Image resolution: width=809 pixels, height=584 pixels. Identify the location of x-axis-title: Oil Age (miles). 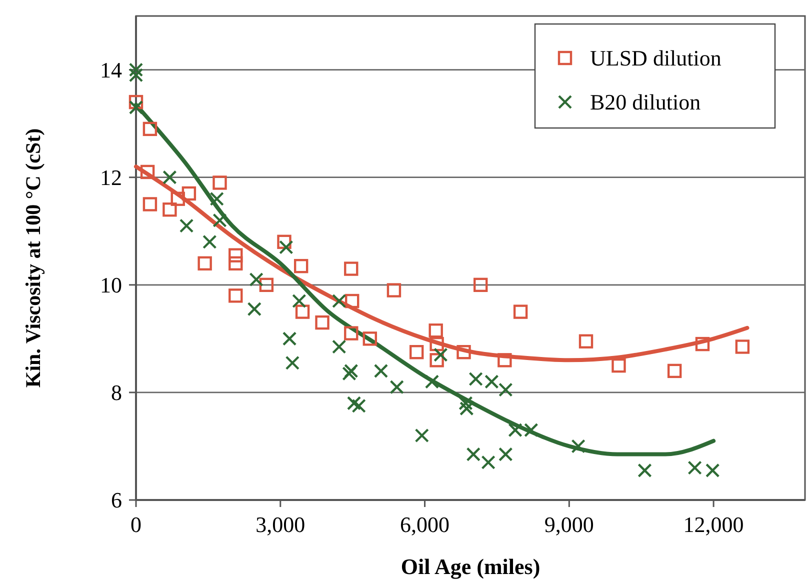
(470, 566).